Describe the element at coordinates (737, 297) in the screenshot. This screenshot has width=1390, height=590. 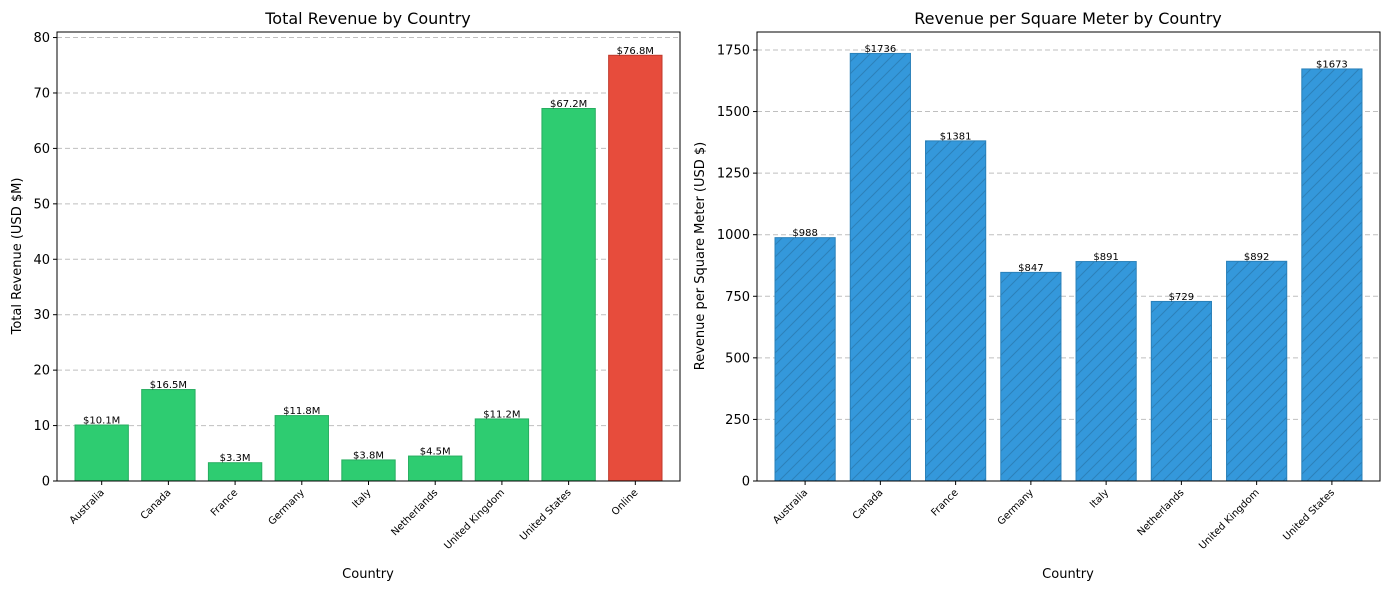
I see `y-tick-label: 750` at that location.